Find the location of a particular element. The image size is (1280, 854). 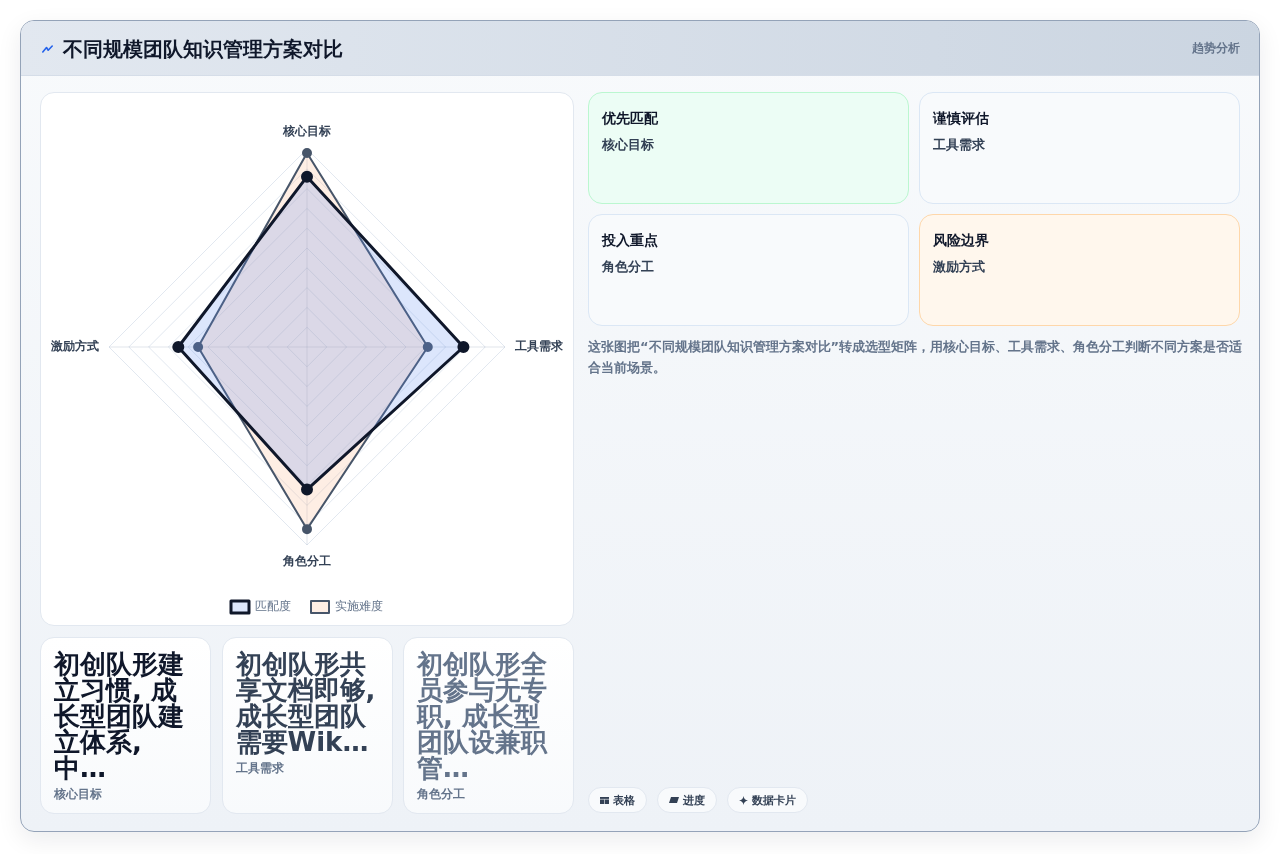

legend-label: 匹配度 is located at coordinates (273, 606).